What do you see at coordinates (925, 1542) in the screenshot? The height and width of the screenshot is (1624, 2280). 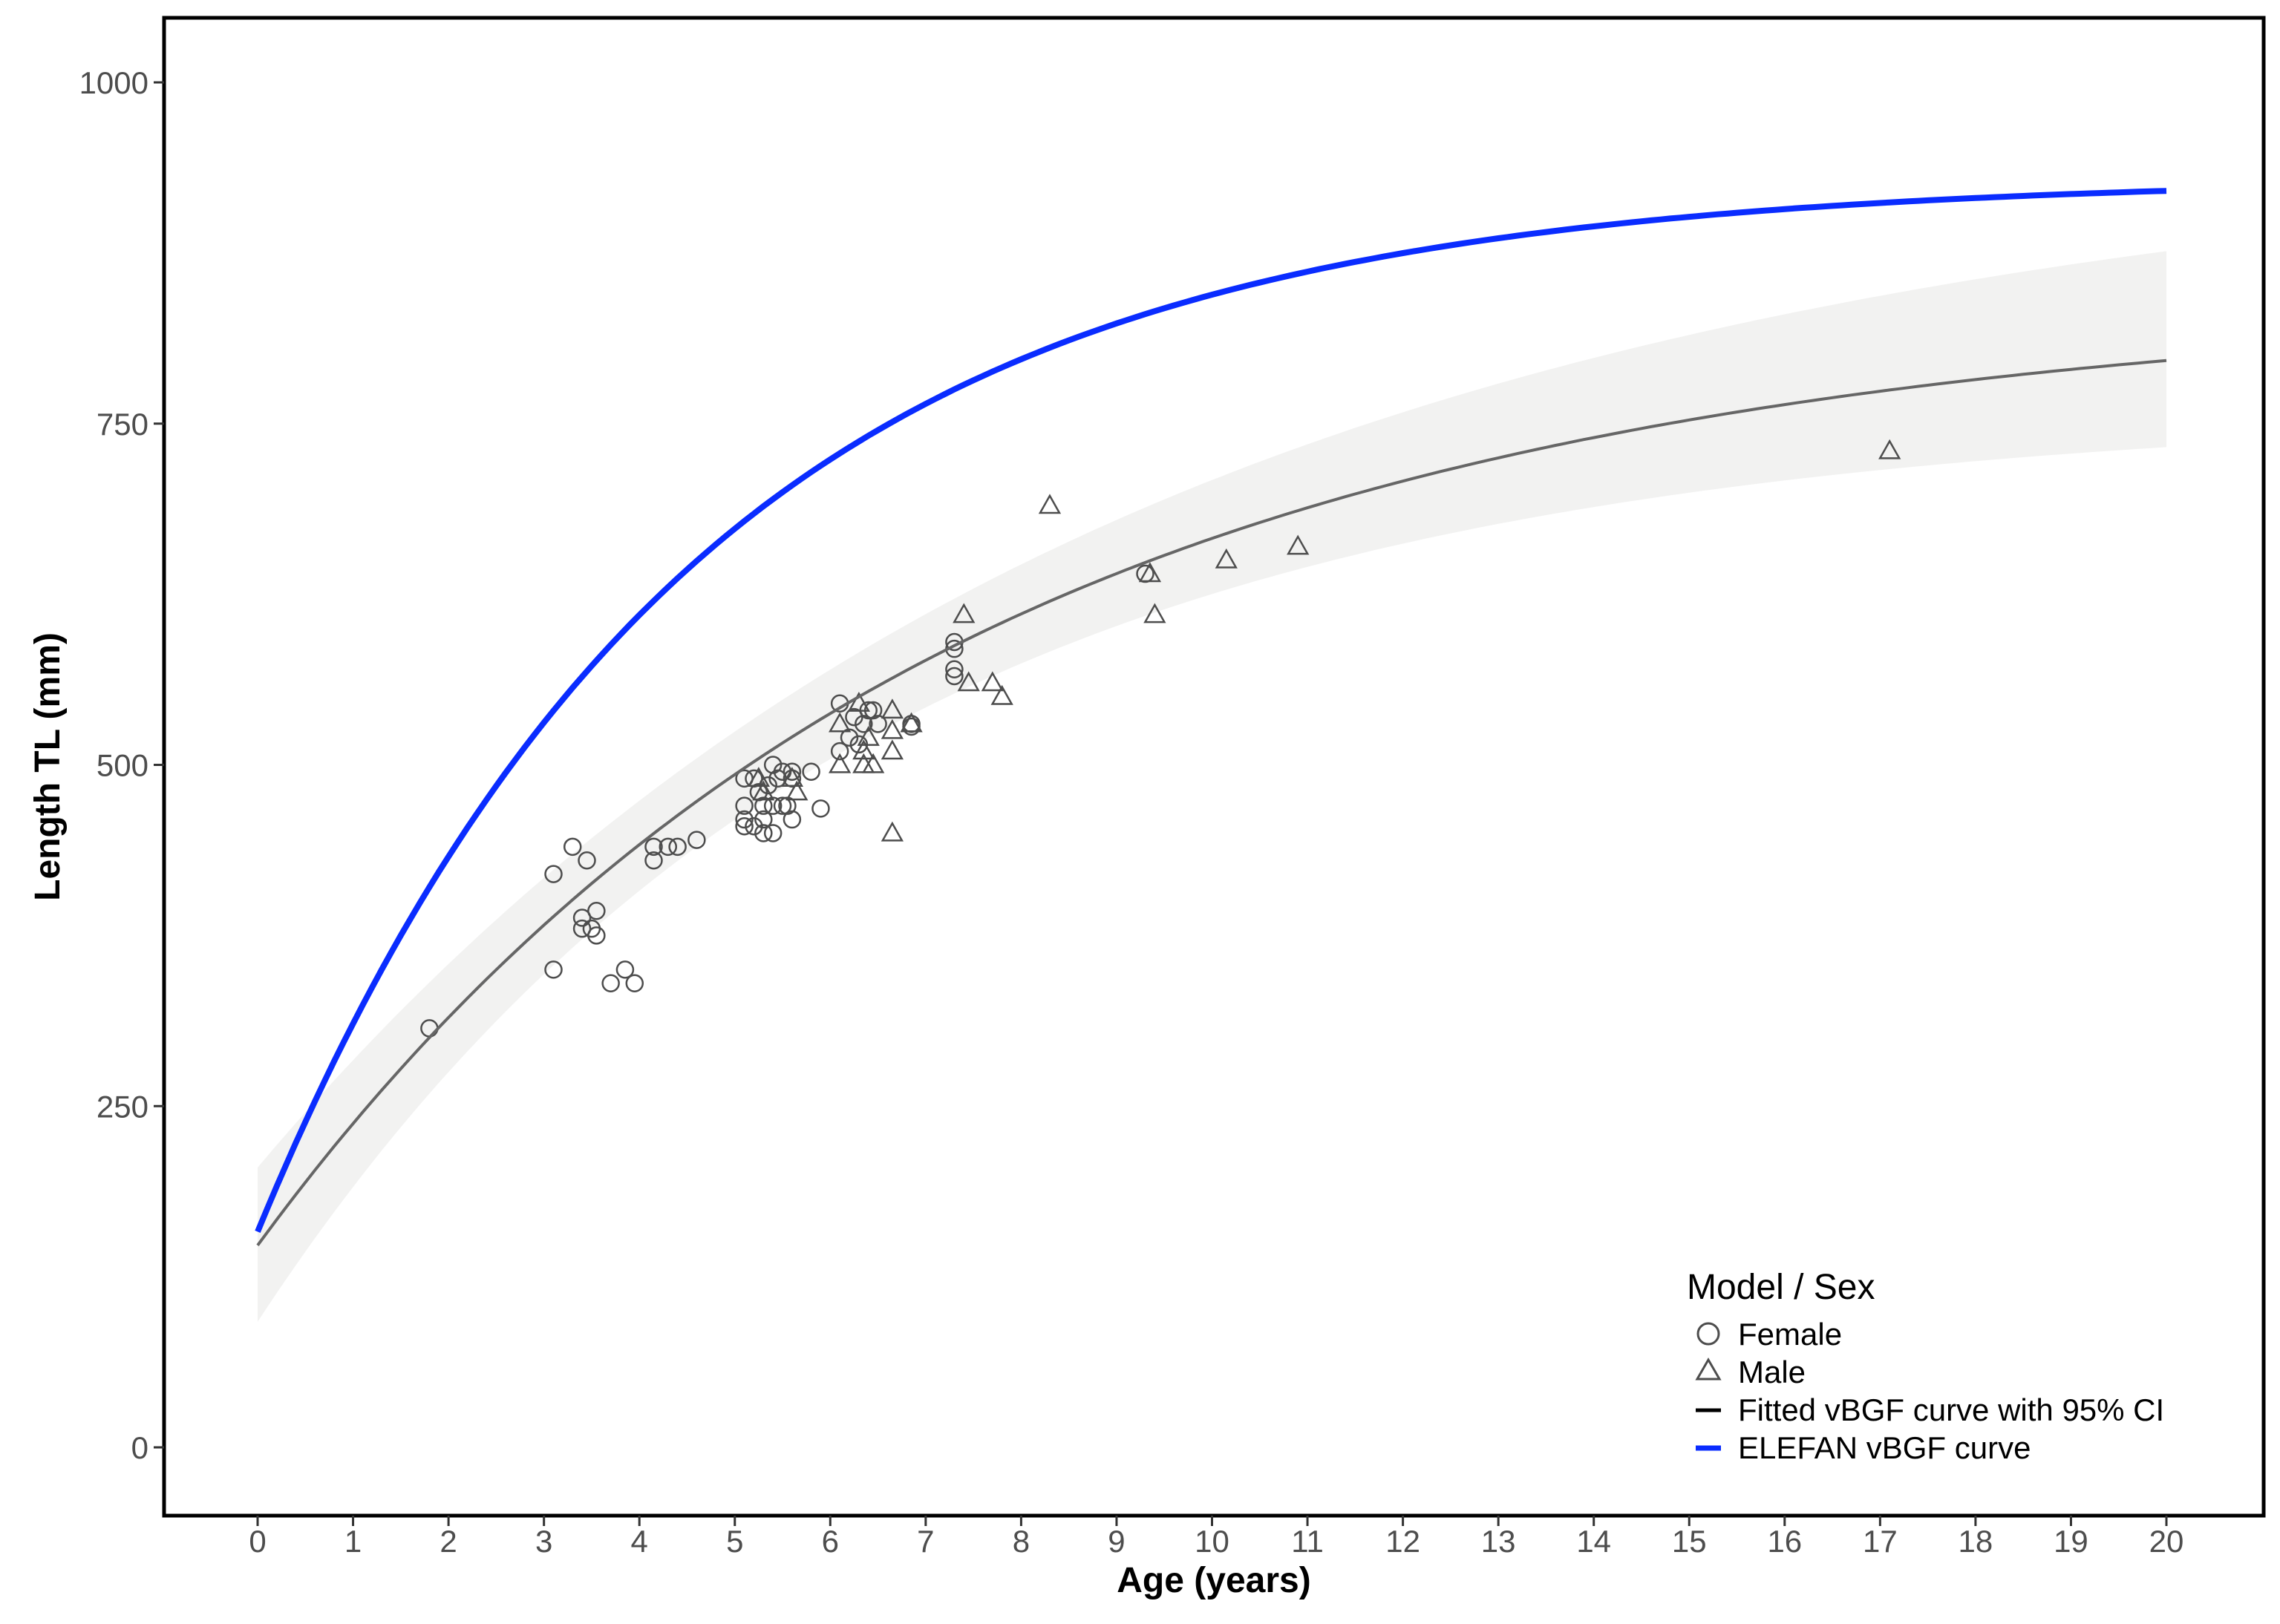 I see `x-tick-label: 7` at bounding box center [925, 1542].